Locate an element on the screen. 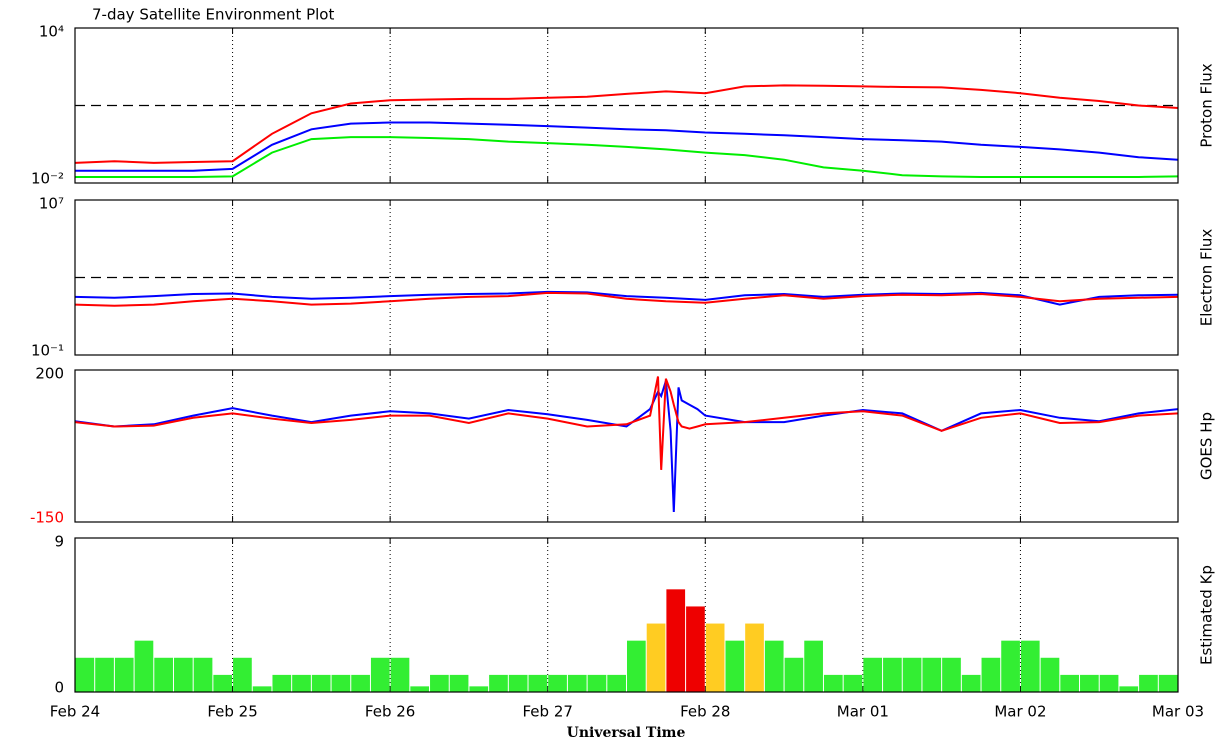 This screenshot has width=1225, height=743. x-tick-label: Feb 26 is located at coordinates (390, 712).